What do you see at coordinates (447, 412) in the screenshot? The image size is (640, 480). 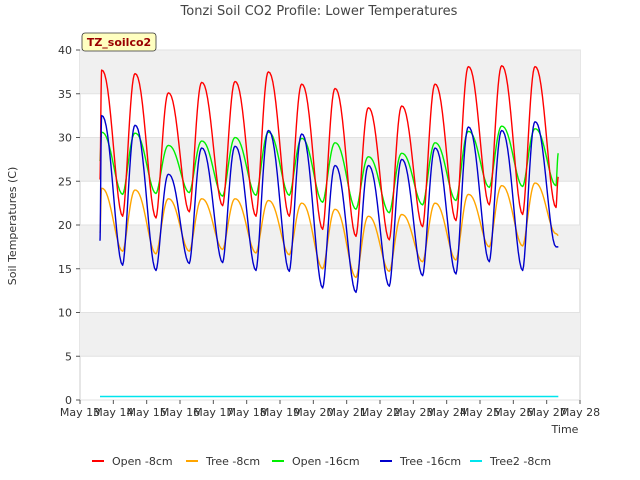 I see `x-tick-label: May 24` at bounding box center [447, 412].